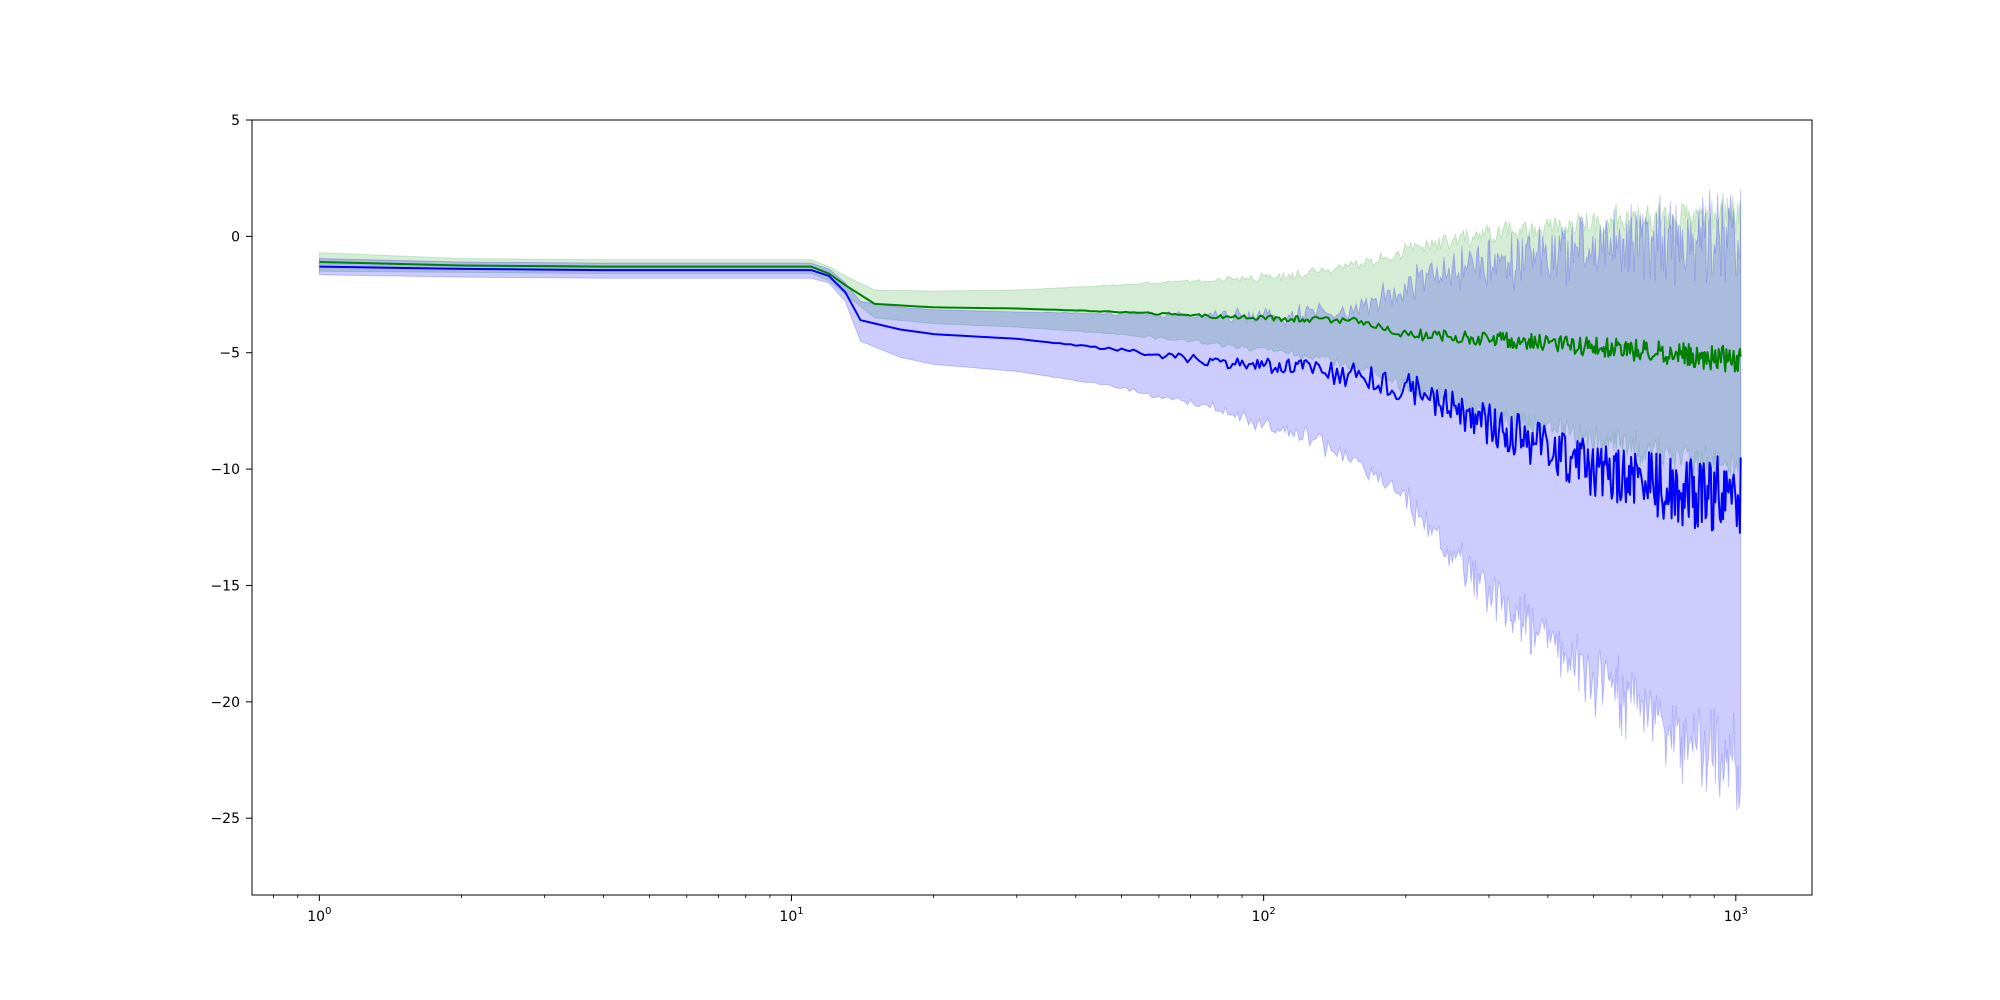 The image size is (2000, 1000). What do you see at coordinates (235, 121) in the screenshot?
I see `y-tick-label: 5` at bounding box center [235, 121].